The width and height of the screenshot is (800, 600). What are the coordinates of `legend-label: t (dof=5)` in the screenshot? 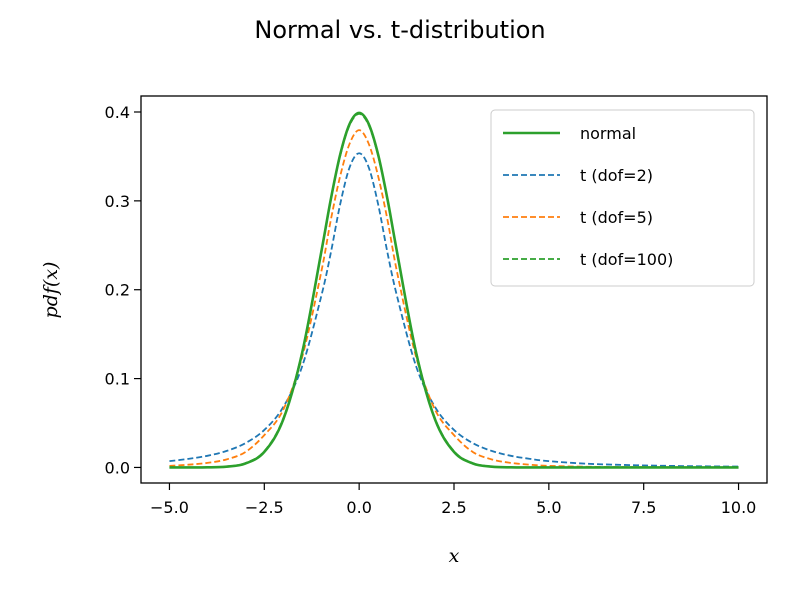 It's located at (616, 217).